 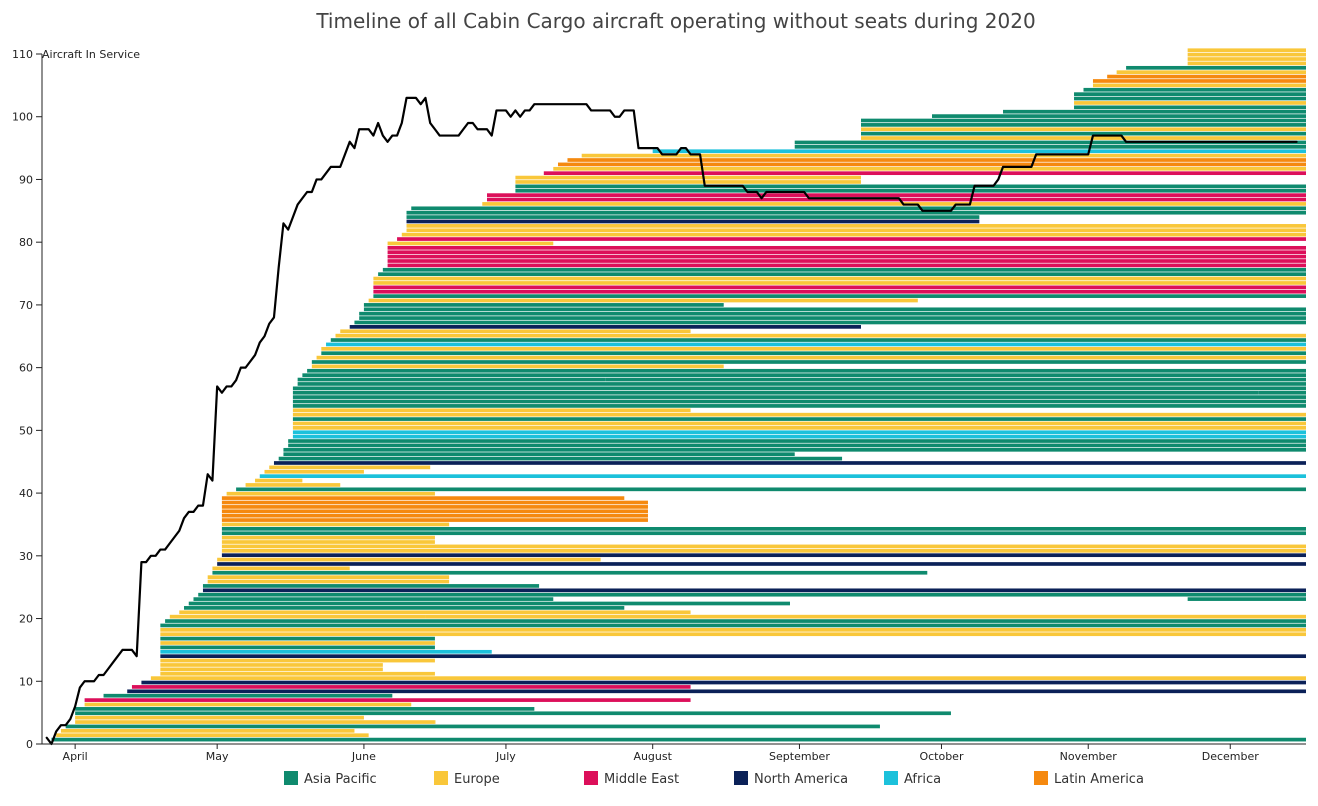 I want to click on x-tick-label: October, so click(x=941, y=756).